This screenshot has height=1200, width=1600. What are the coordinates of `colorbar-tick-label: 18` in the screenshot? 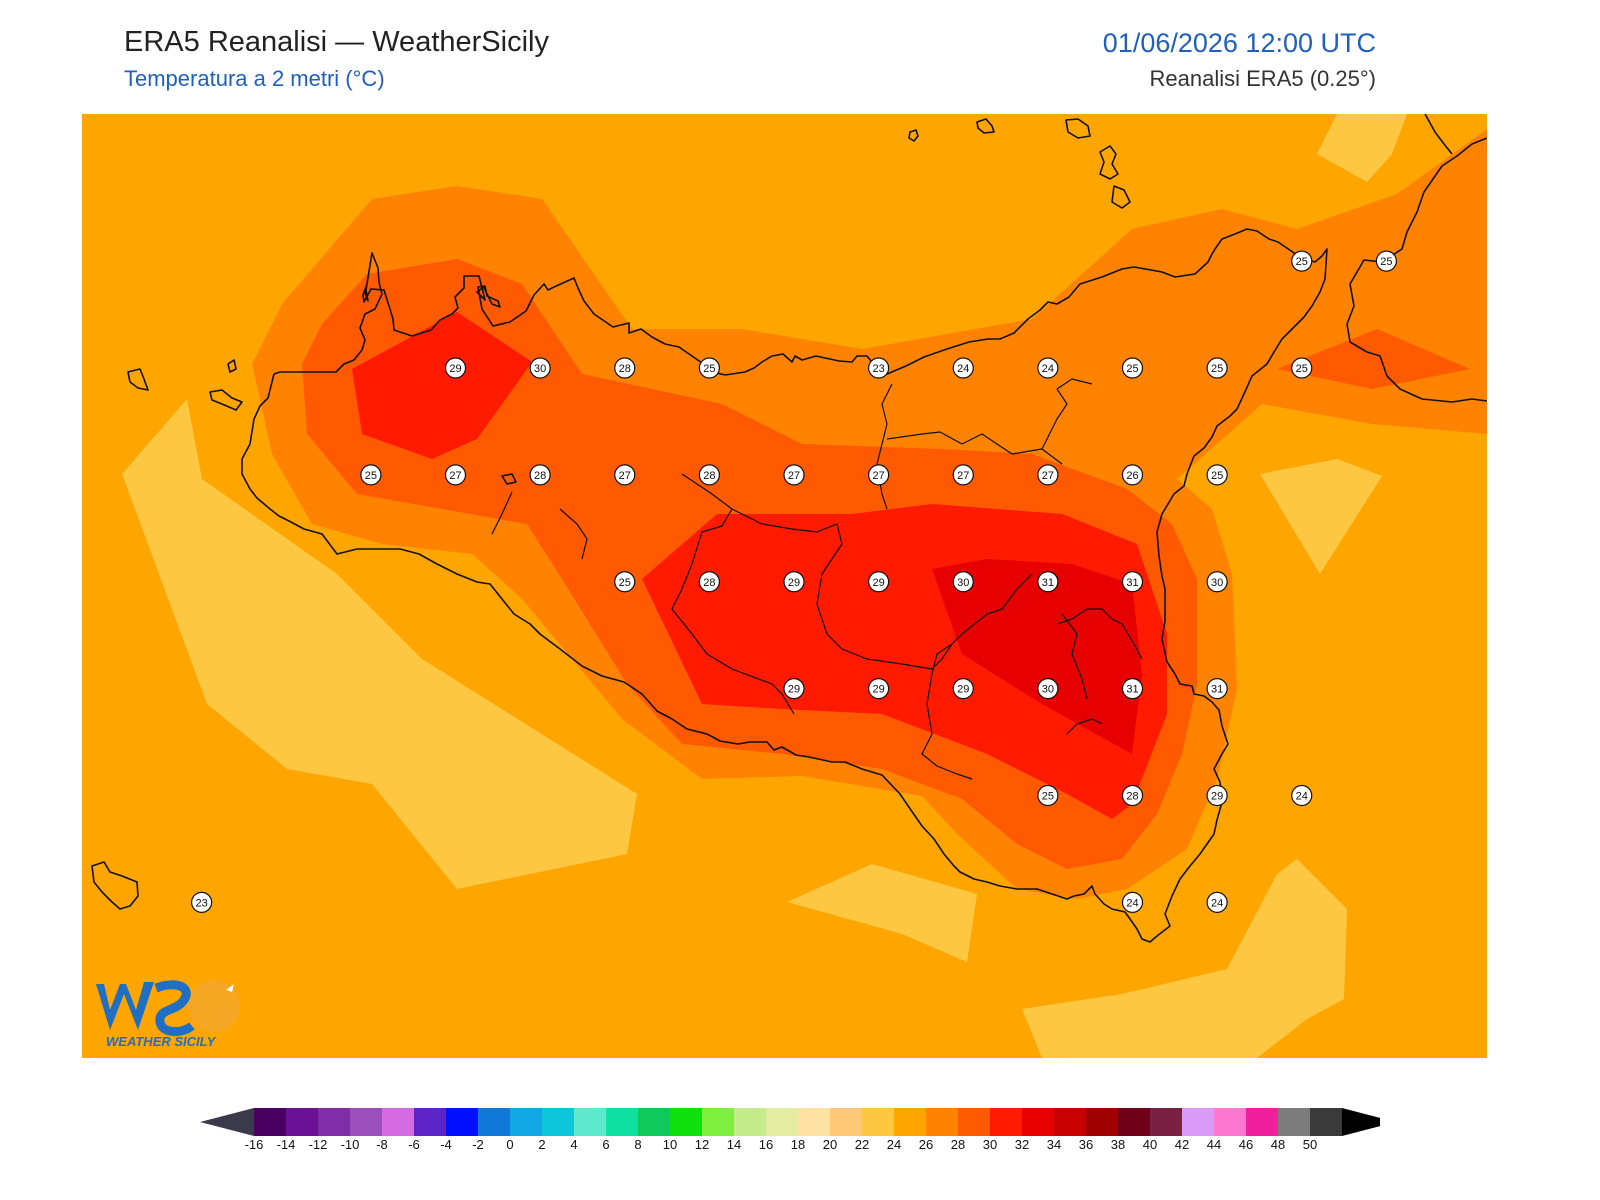 It's located at (798, 1143).